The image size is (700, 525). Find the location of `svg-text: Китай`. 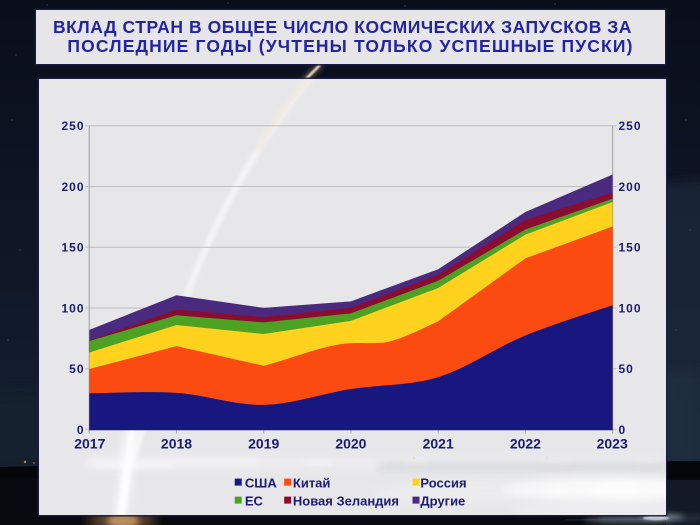

svg-text: Китай is located at coordinates (312, 482).